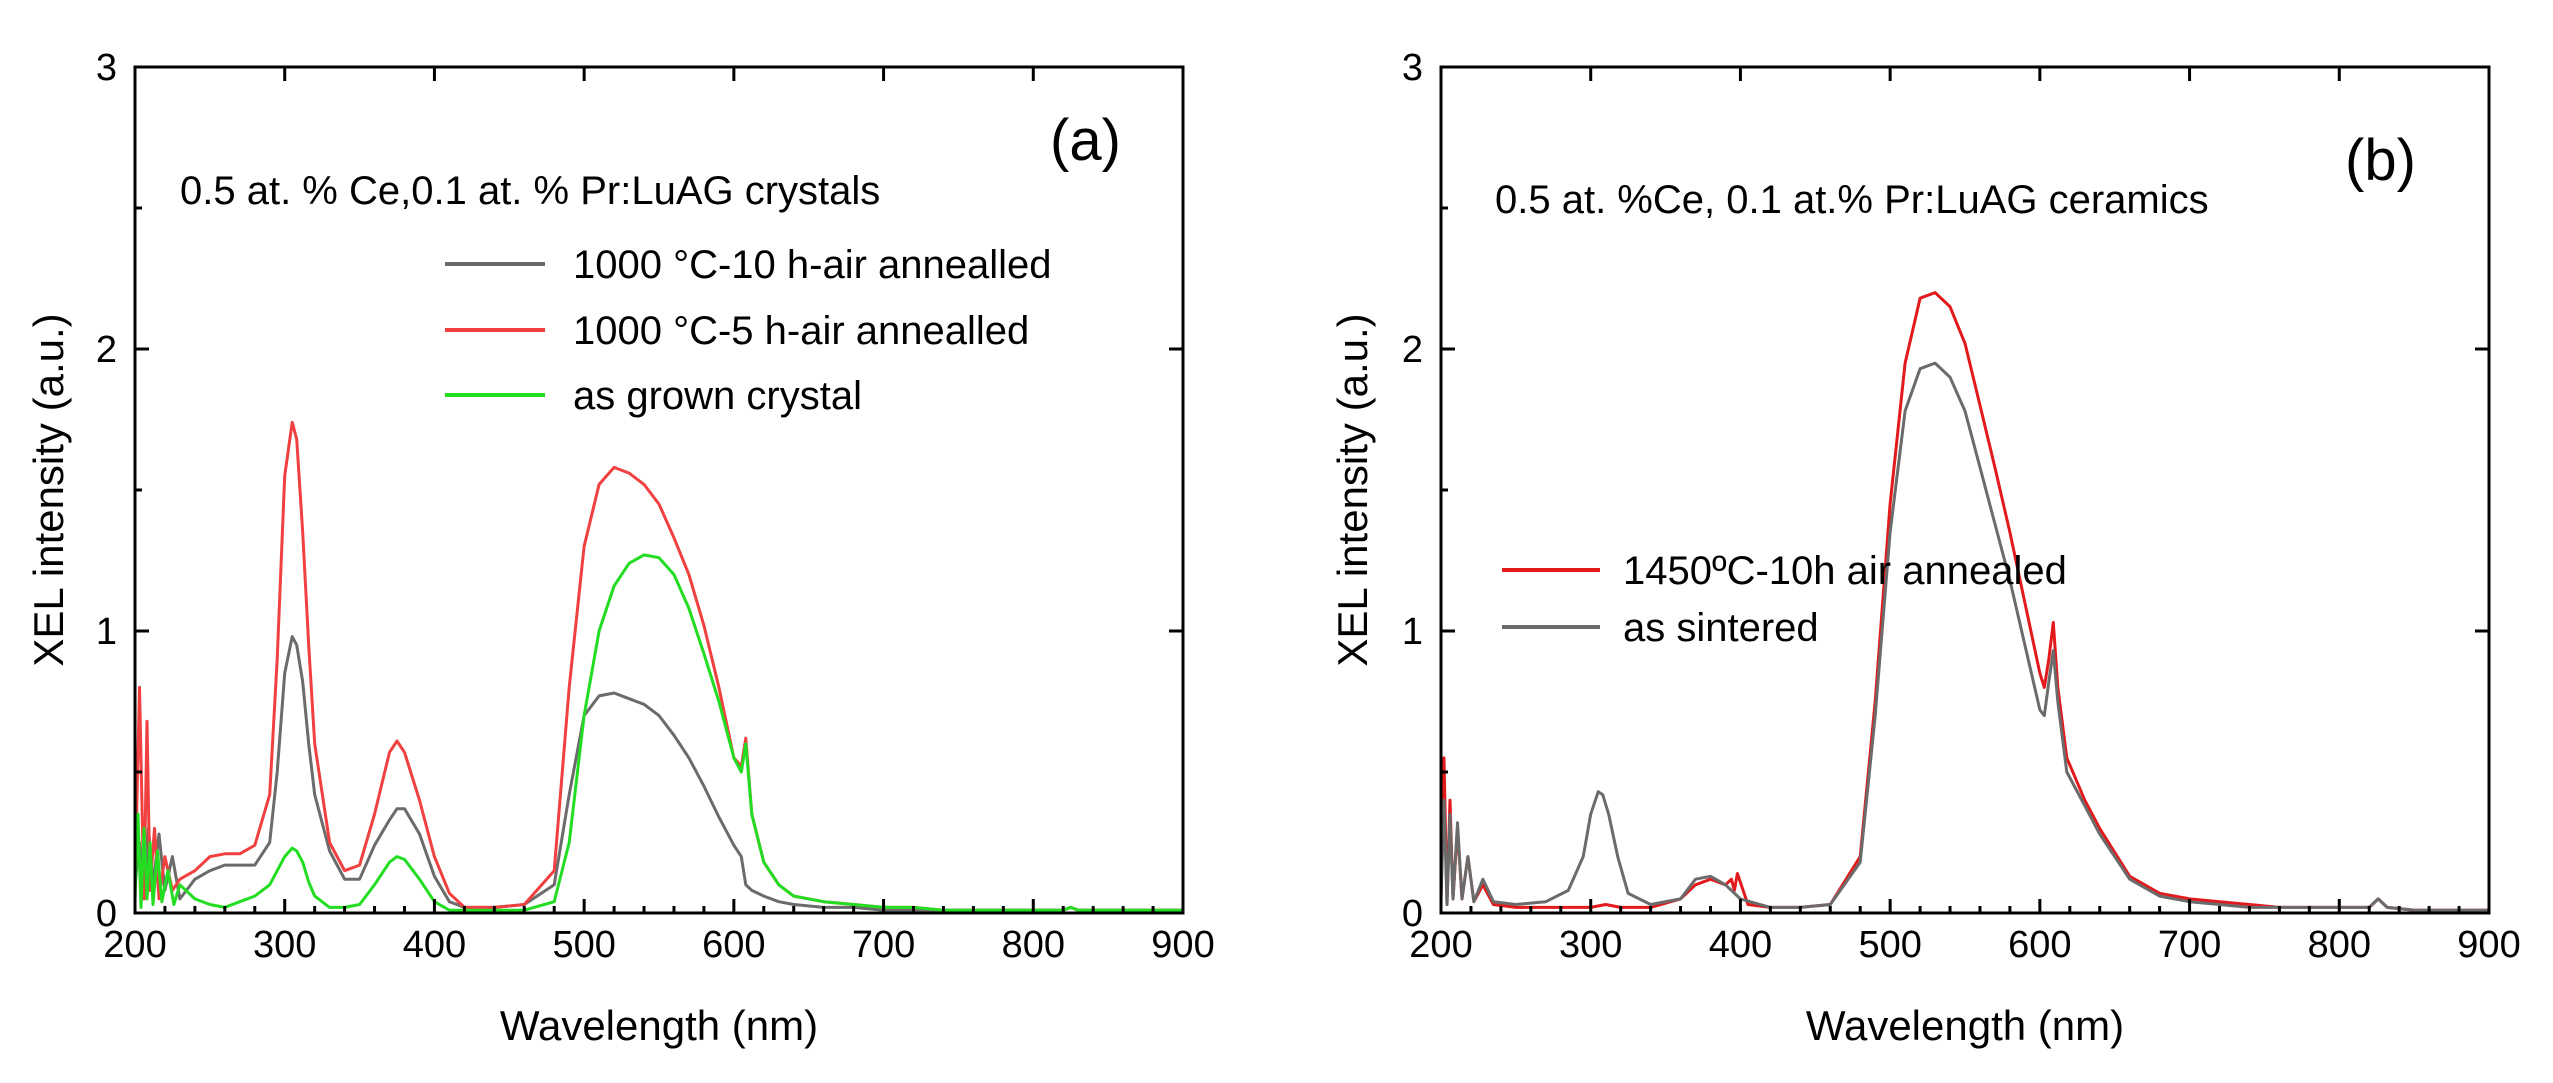  I want to click on sample-annotation: 0.5 at. %Ce, 0.1 at.% Pr:LuAG ceramics, so click(1852, 200).